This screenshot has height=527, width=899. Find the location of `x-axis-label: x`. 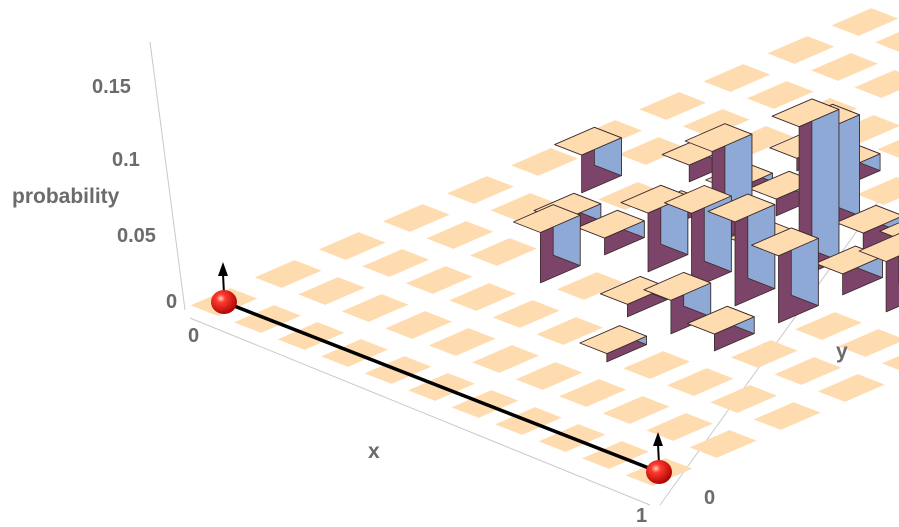

x-axis-label: x is located at coordinates (374, 451).